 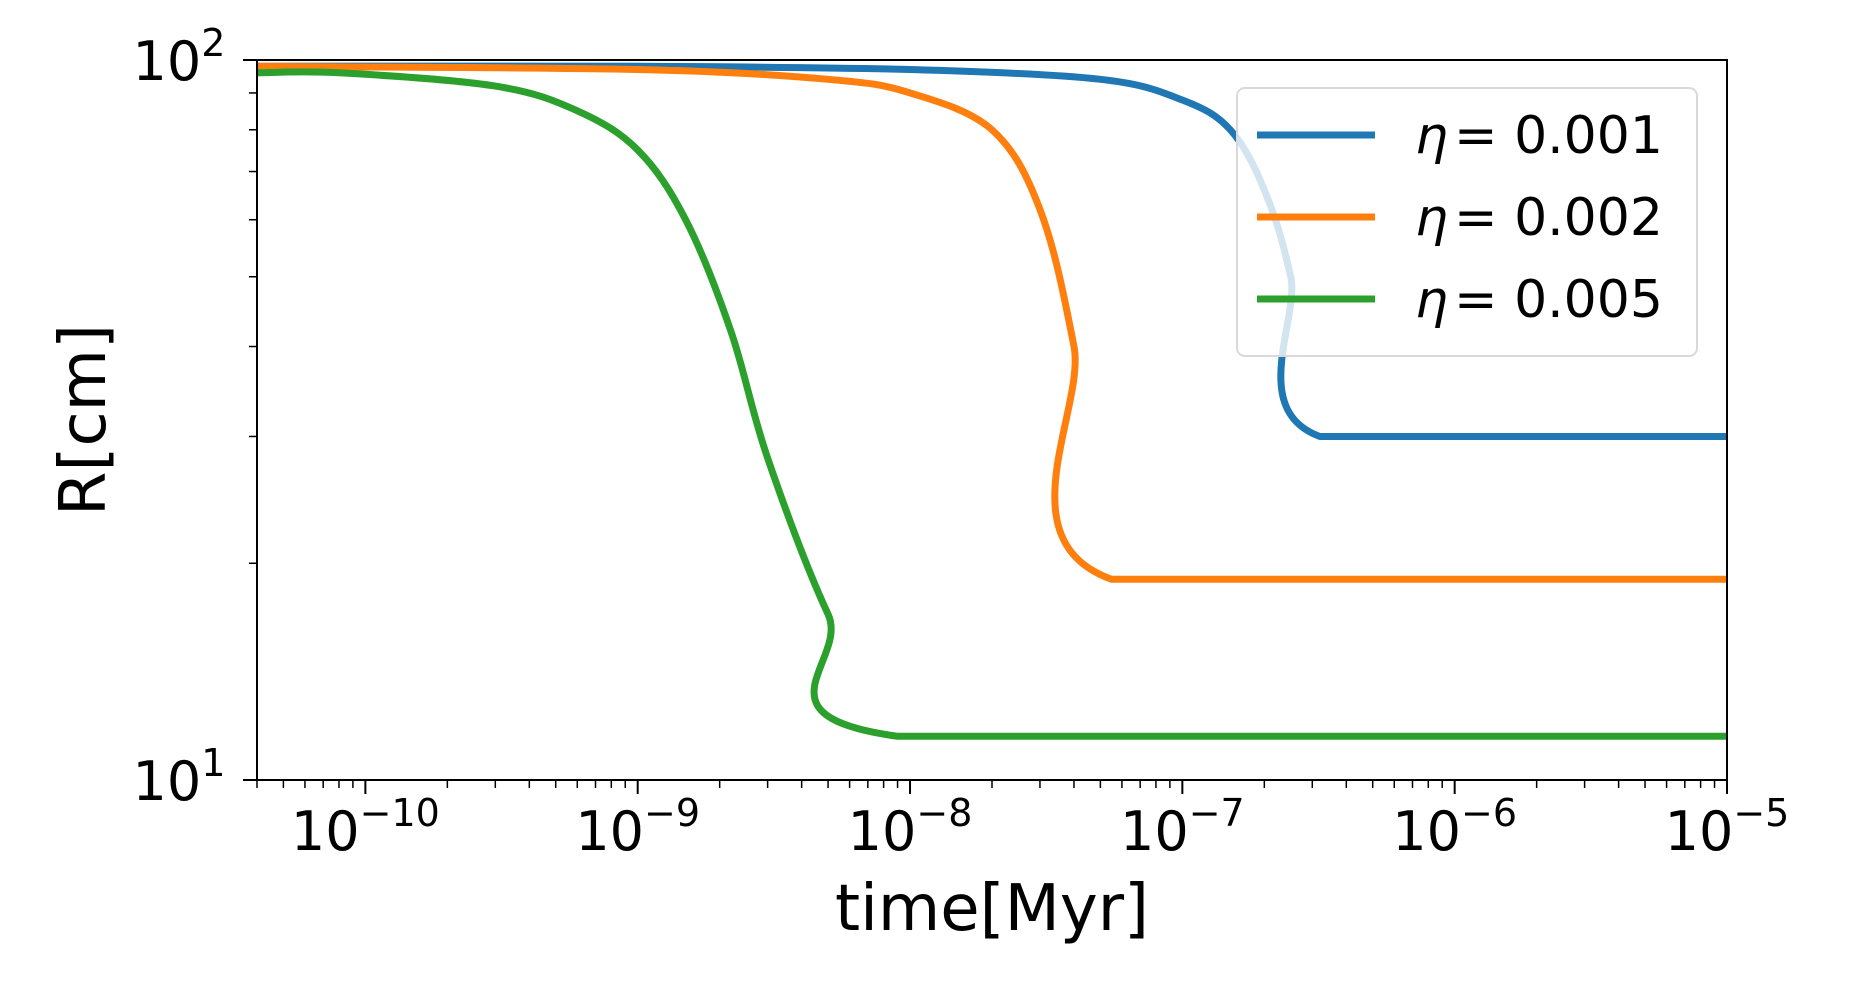 What do you see at coordinates (195, 417) in the screenshot?
I see `y-axis: 10¹ 10²` at bounding box center [195, 417].